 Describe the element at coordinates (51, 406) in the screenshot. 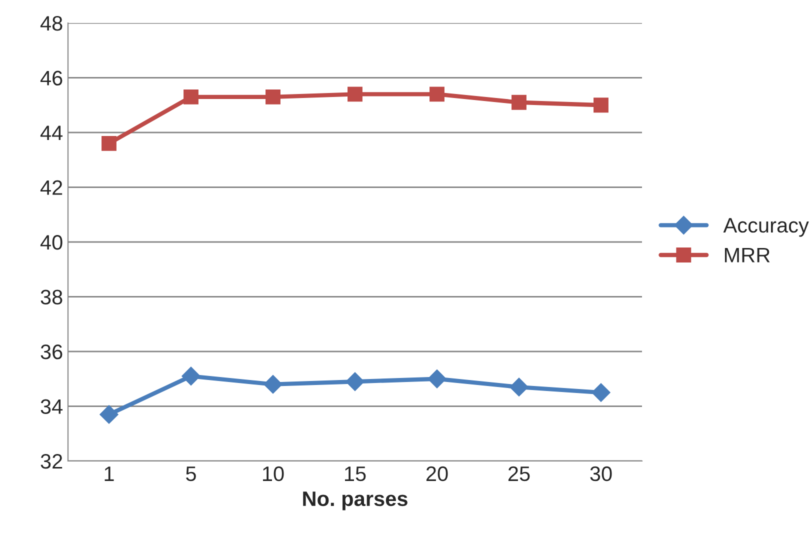

I see `y-tick-label: 34` at that location.